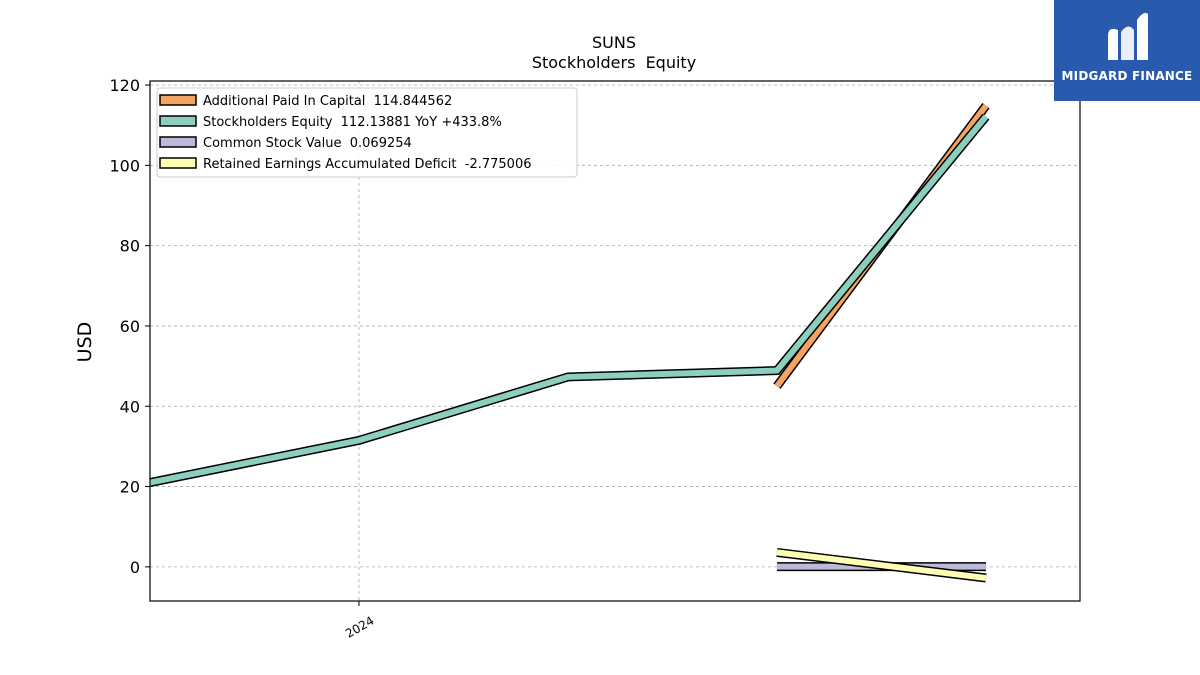  I want to click on brand-name: MIDGARD FINANCE, so click(1127, 76).